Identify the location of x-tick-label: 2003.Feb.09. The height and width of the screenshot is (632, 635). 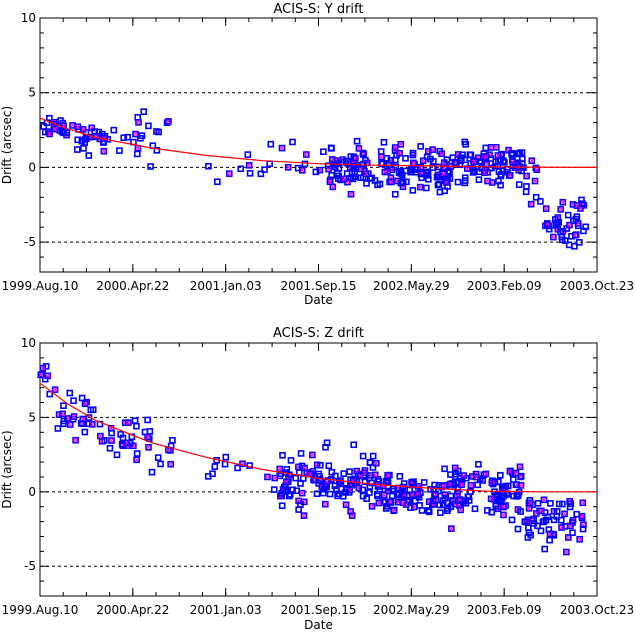
(504, 610).